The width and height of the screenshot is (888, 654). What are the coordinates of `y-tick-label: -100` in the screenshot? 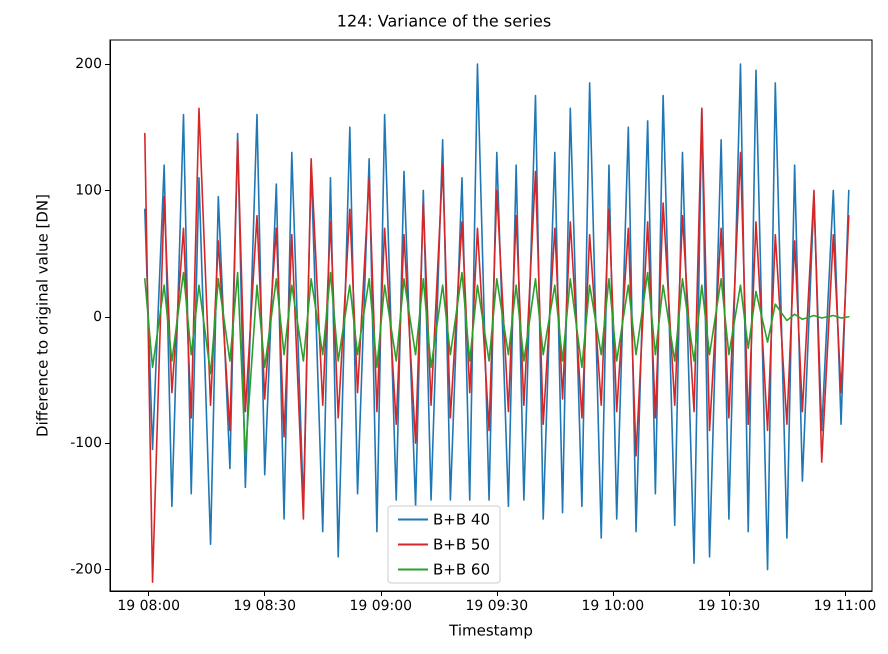 It's located at (86, 443).